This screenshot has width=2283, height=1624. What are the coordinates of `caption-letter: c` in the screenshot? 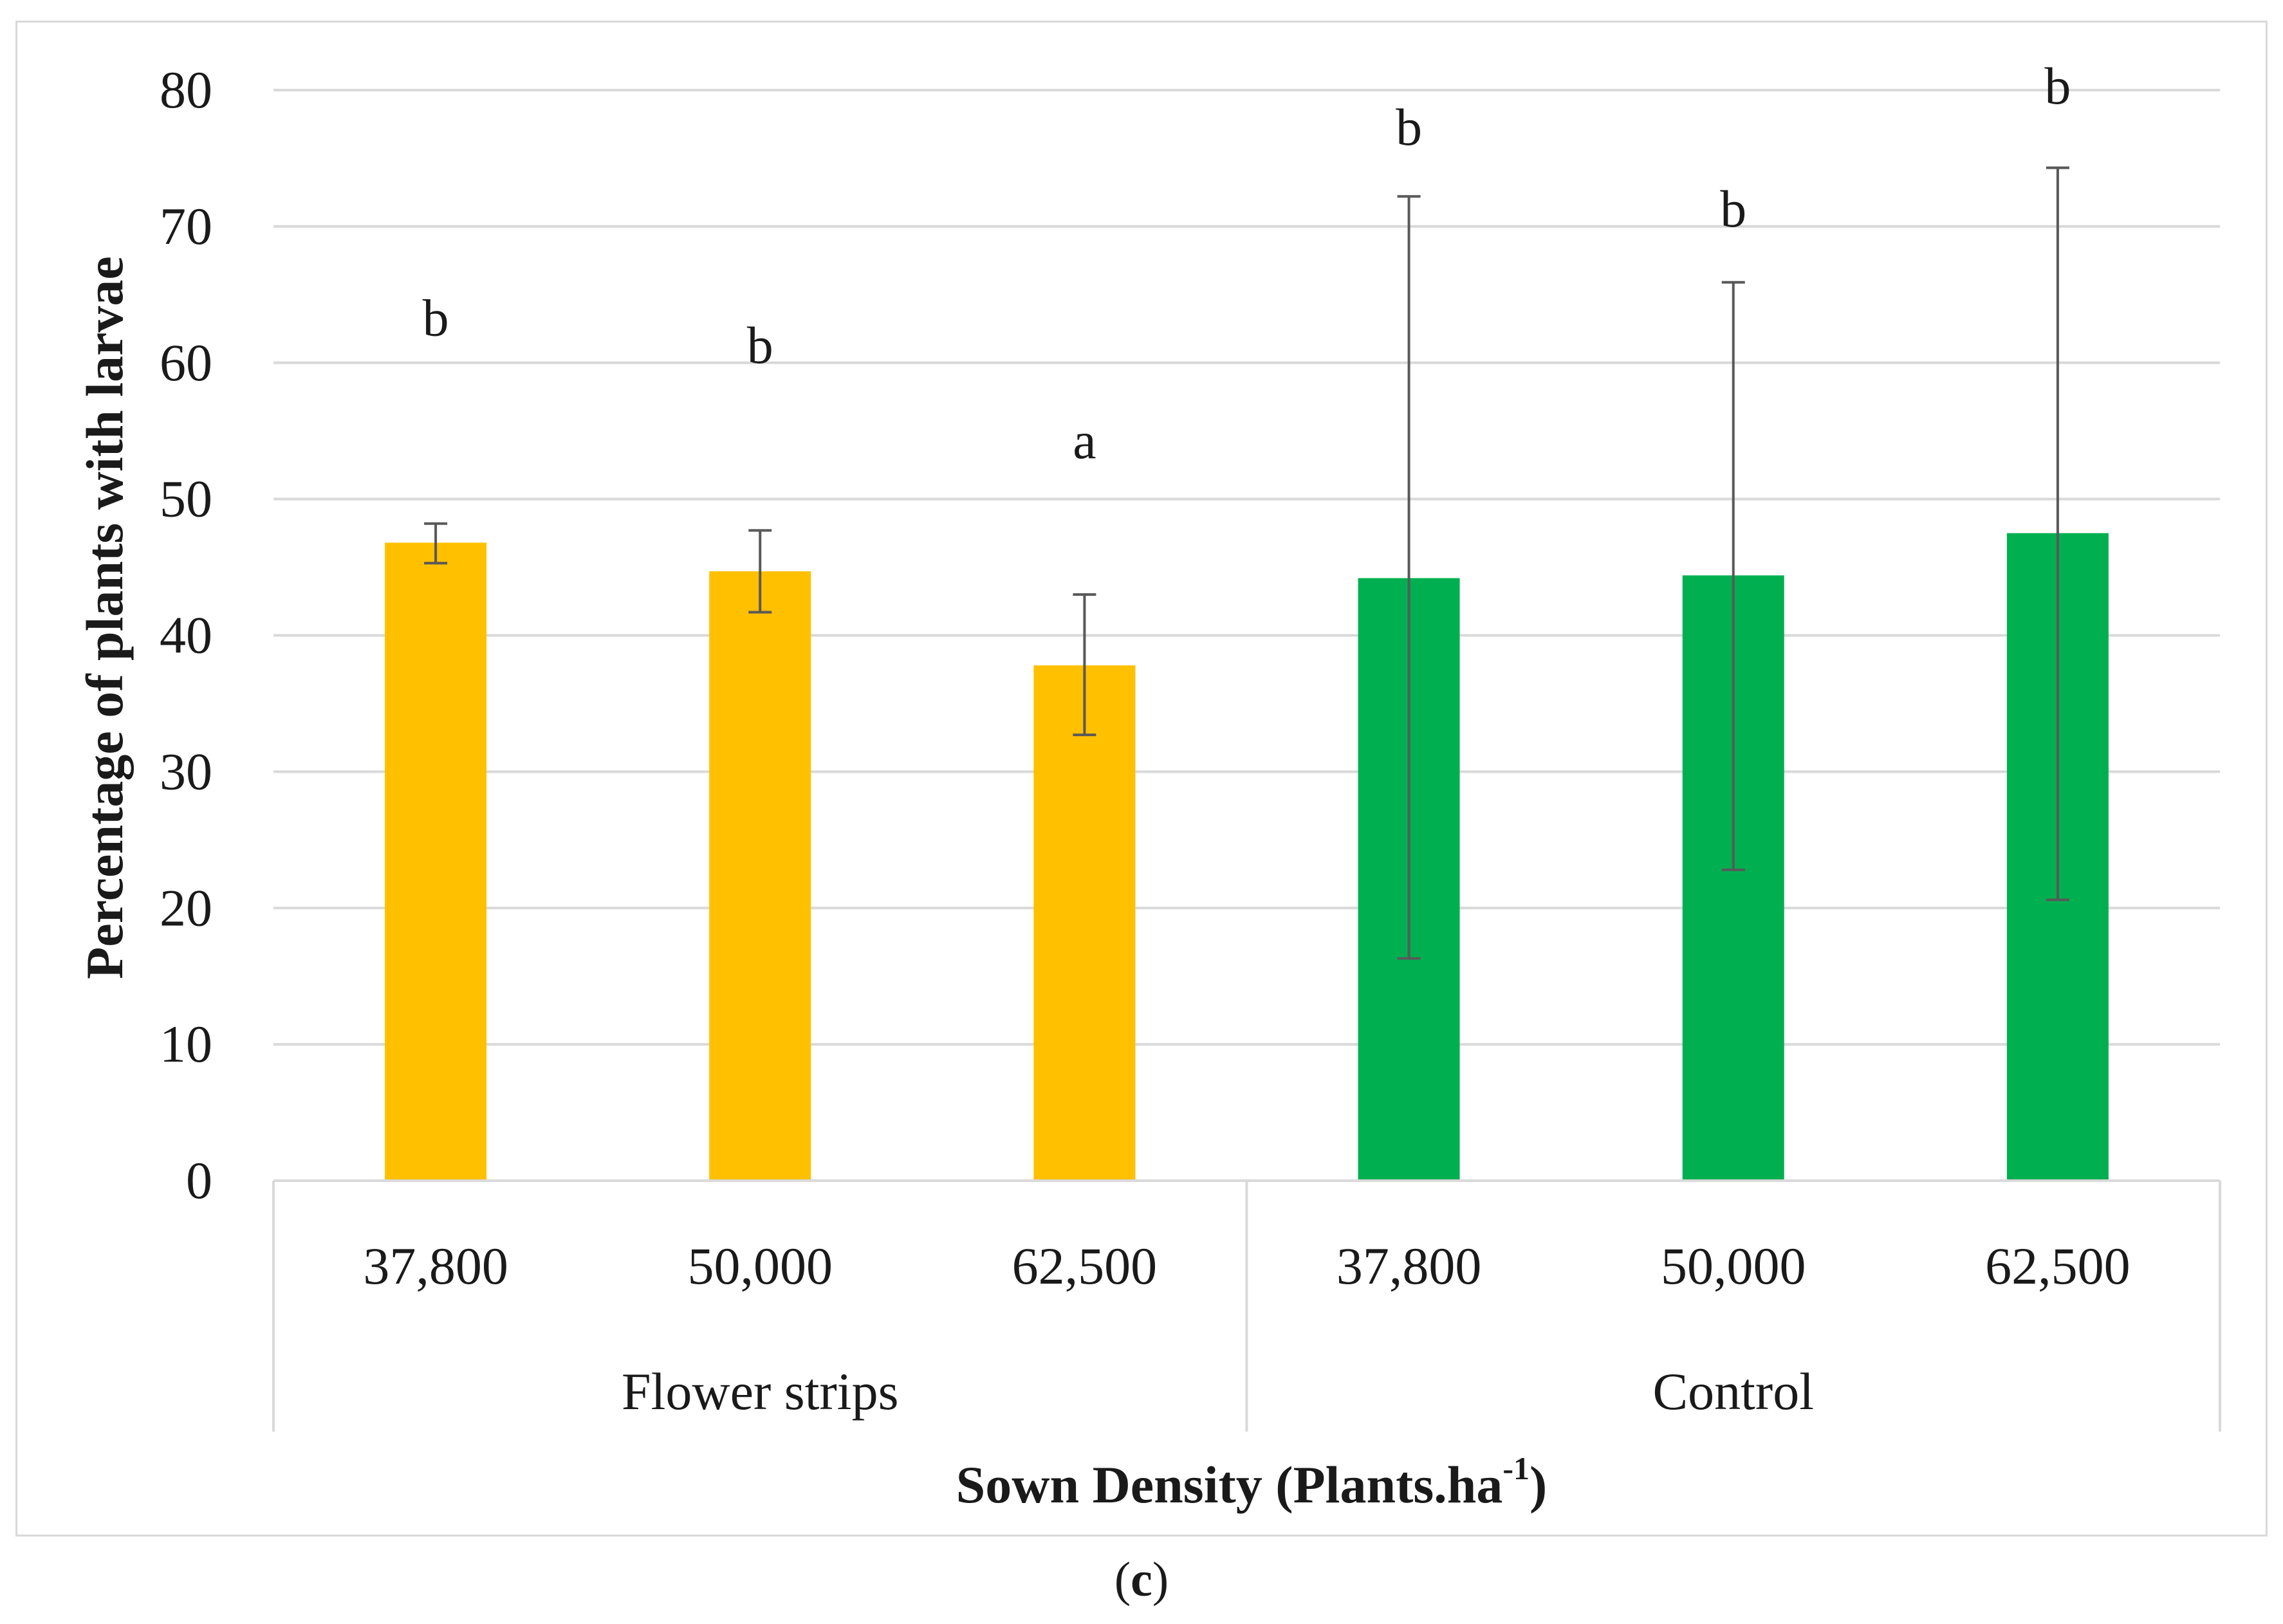 It's located at (1141, 1580).